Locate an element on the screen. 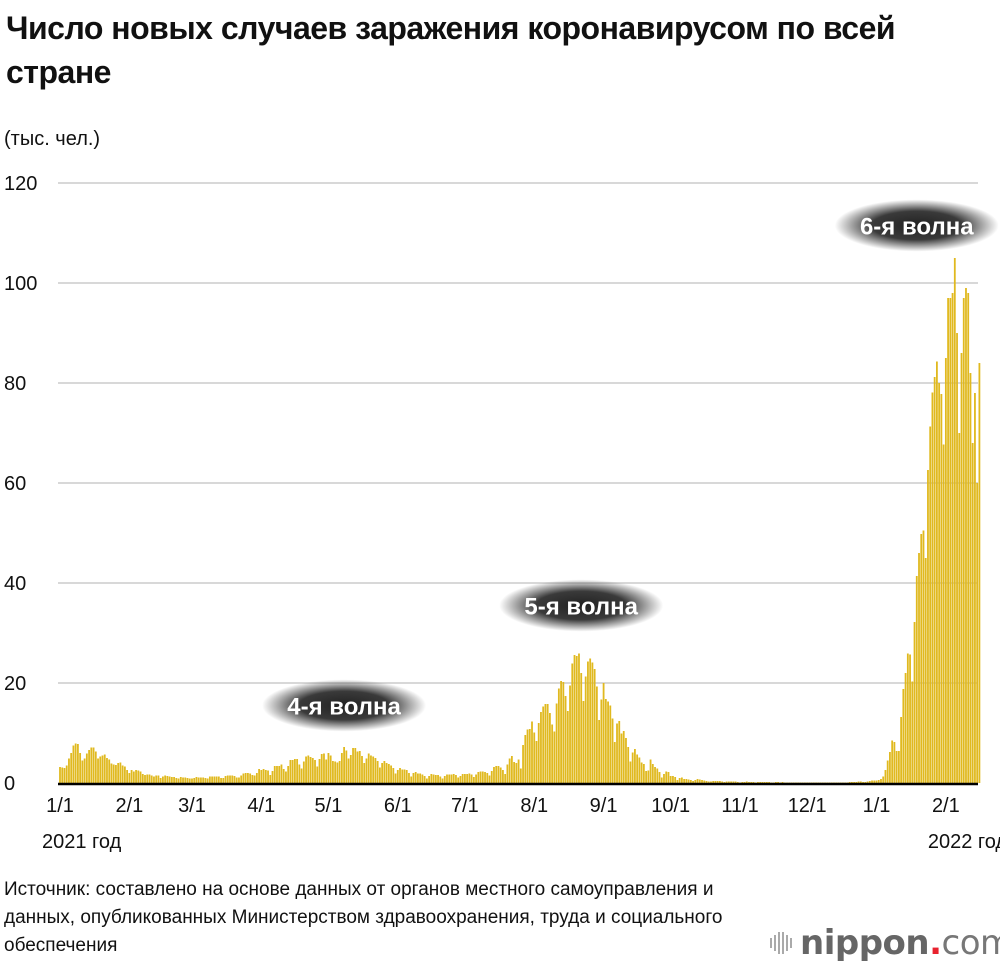 This screenshot has height=966, width=1000. nippon-logo: nippon.com is located at coordinates (885, 943).